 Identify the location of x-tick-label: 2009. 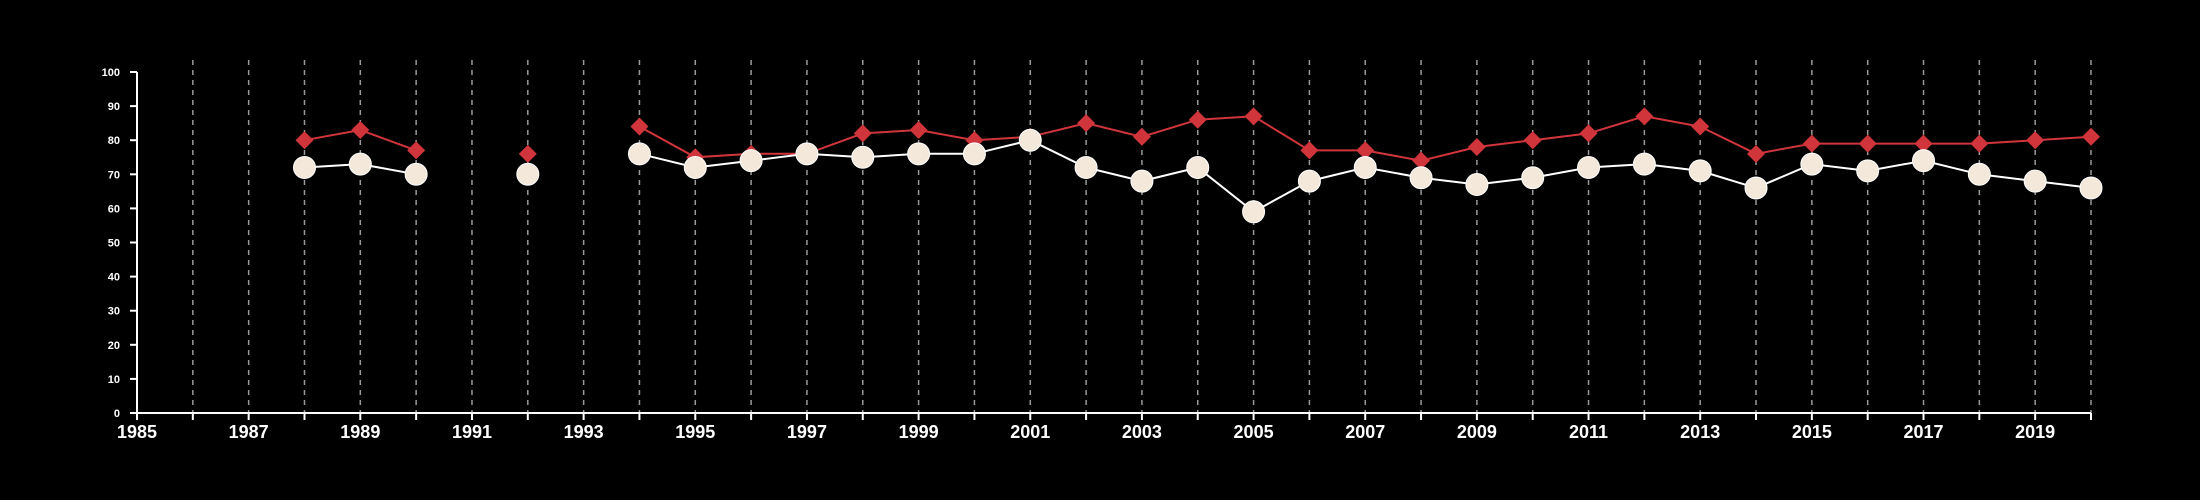
(1477, 432).